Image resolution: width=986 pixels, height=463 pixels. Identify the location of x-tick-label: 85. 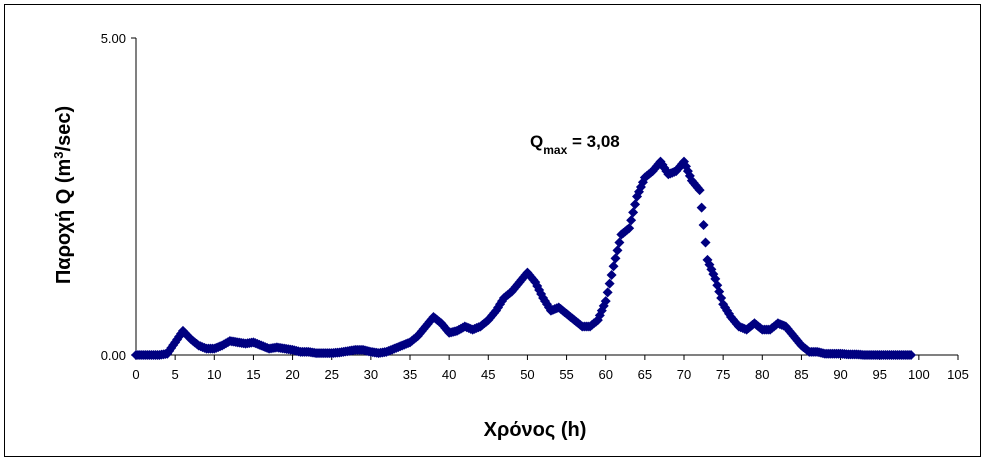
(801, 374).